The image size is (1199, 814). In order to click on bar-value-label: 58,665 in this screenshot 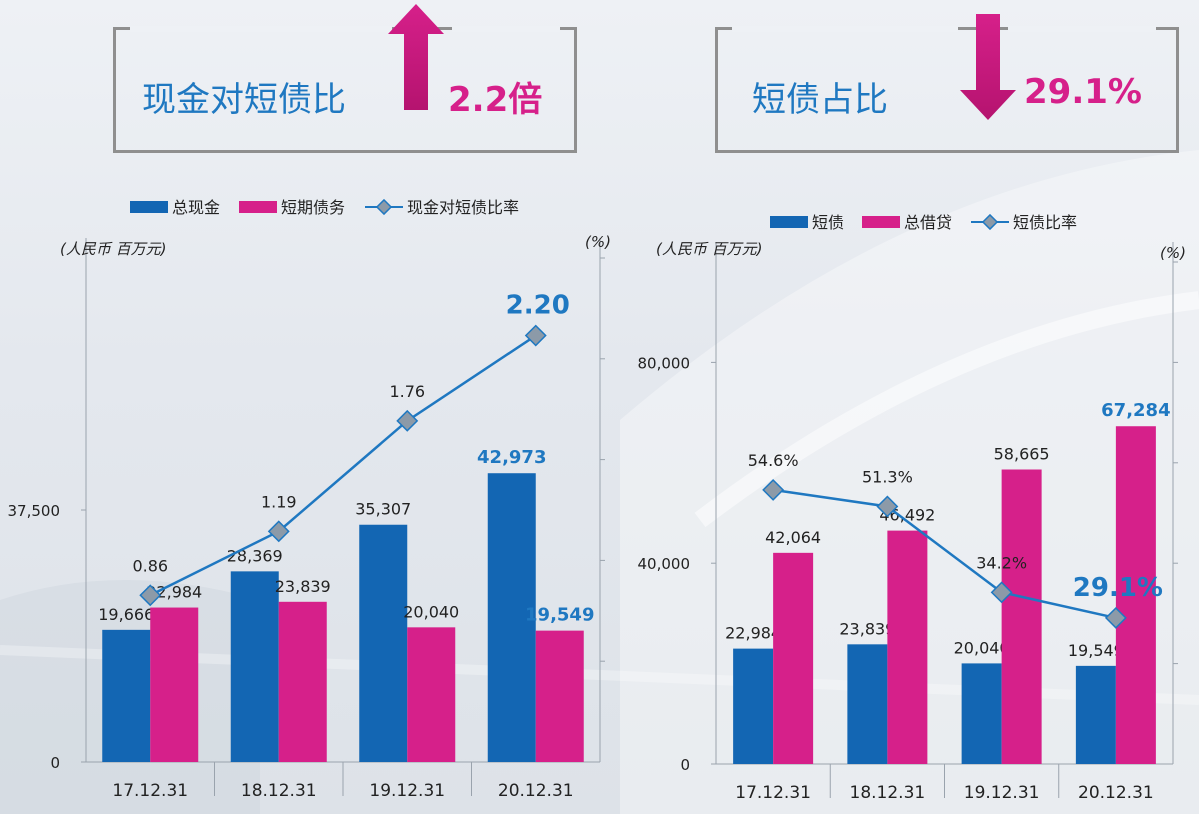, I will do `click(1022, 454)`.